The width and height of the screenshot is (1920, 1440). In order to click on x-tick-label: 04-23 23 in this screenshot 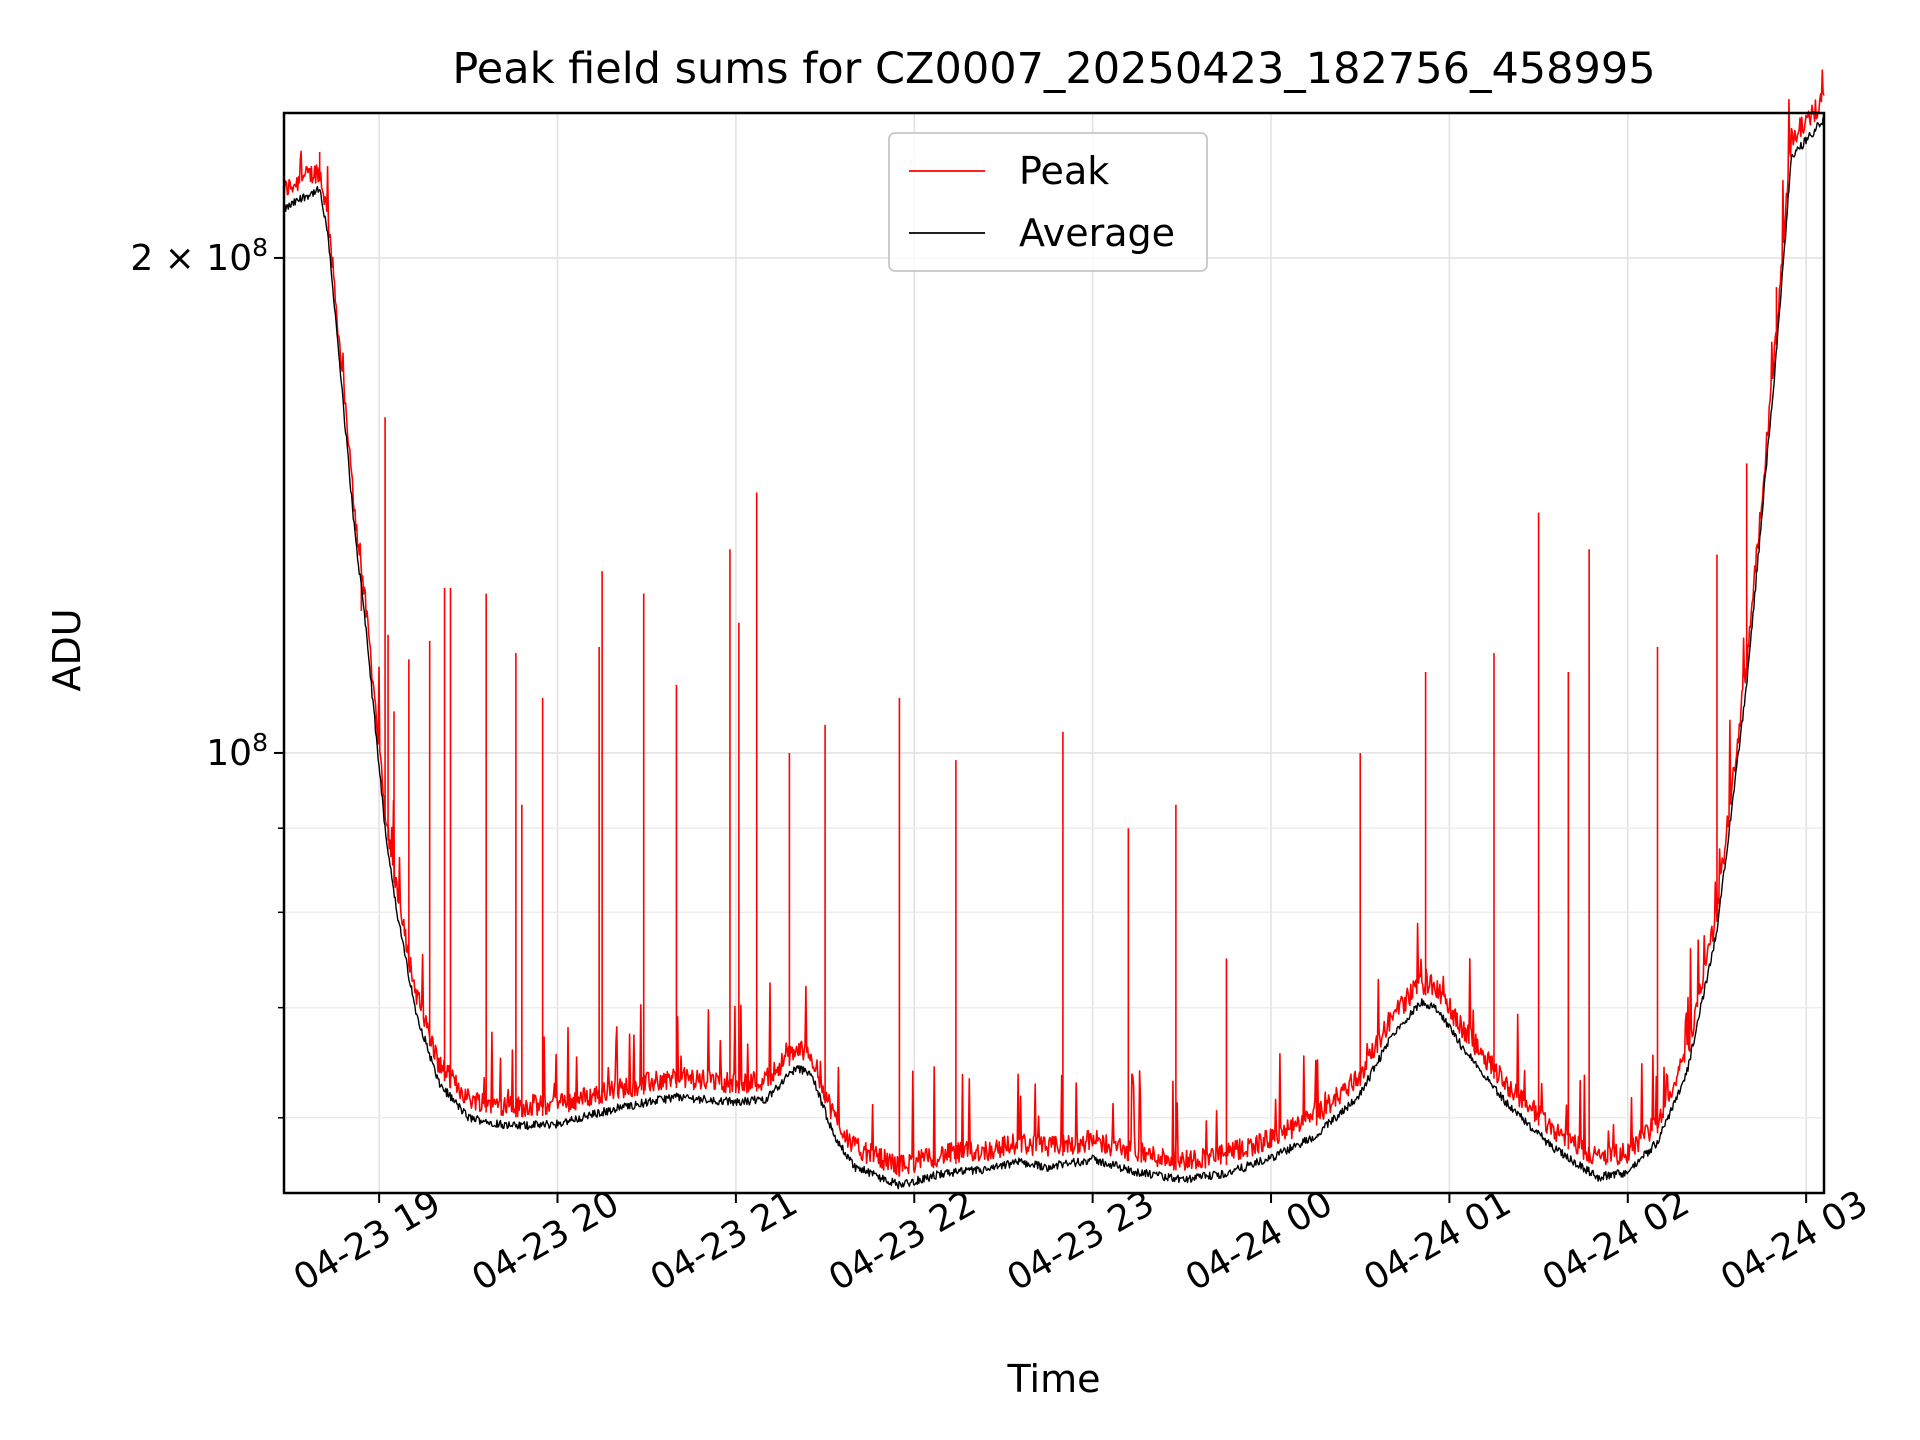, I will do `click(1081, 1241)`.